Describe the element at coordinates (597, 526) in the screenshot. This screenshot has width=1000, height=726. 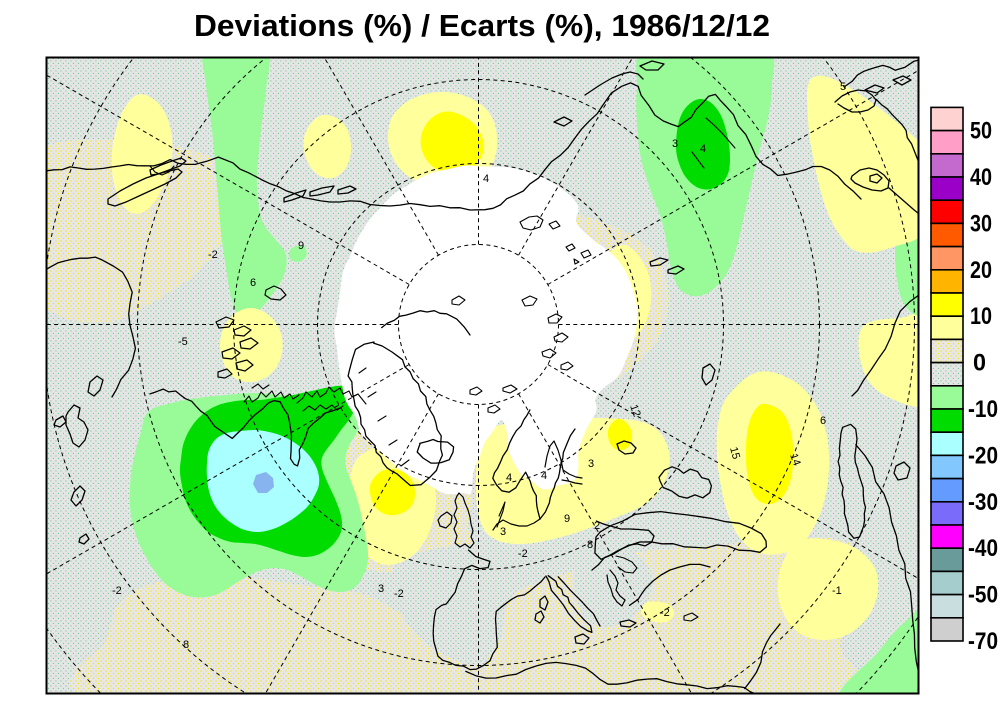
I see `svg-text: 2` at that location.